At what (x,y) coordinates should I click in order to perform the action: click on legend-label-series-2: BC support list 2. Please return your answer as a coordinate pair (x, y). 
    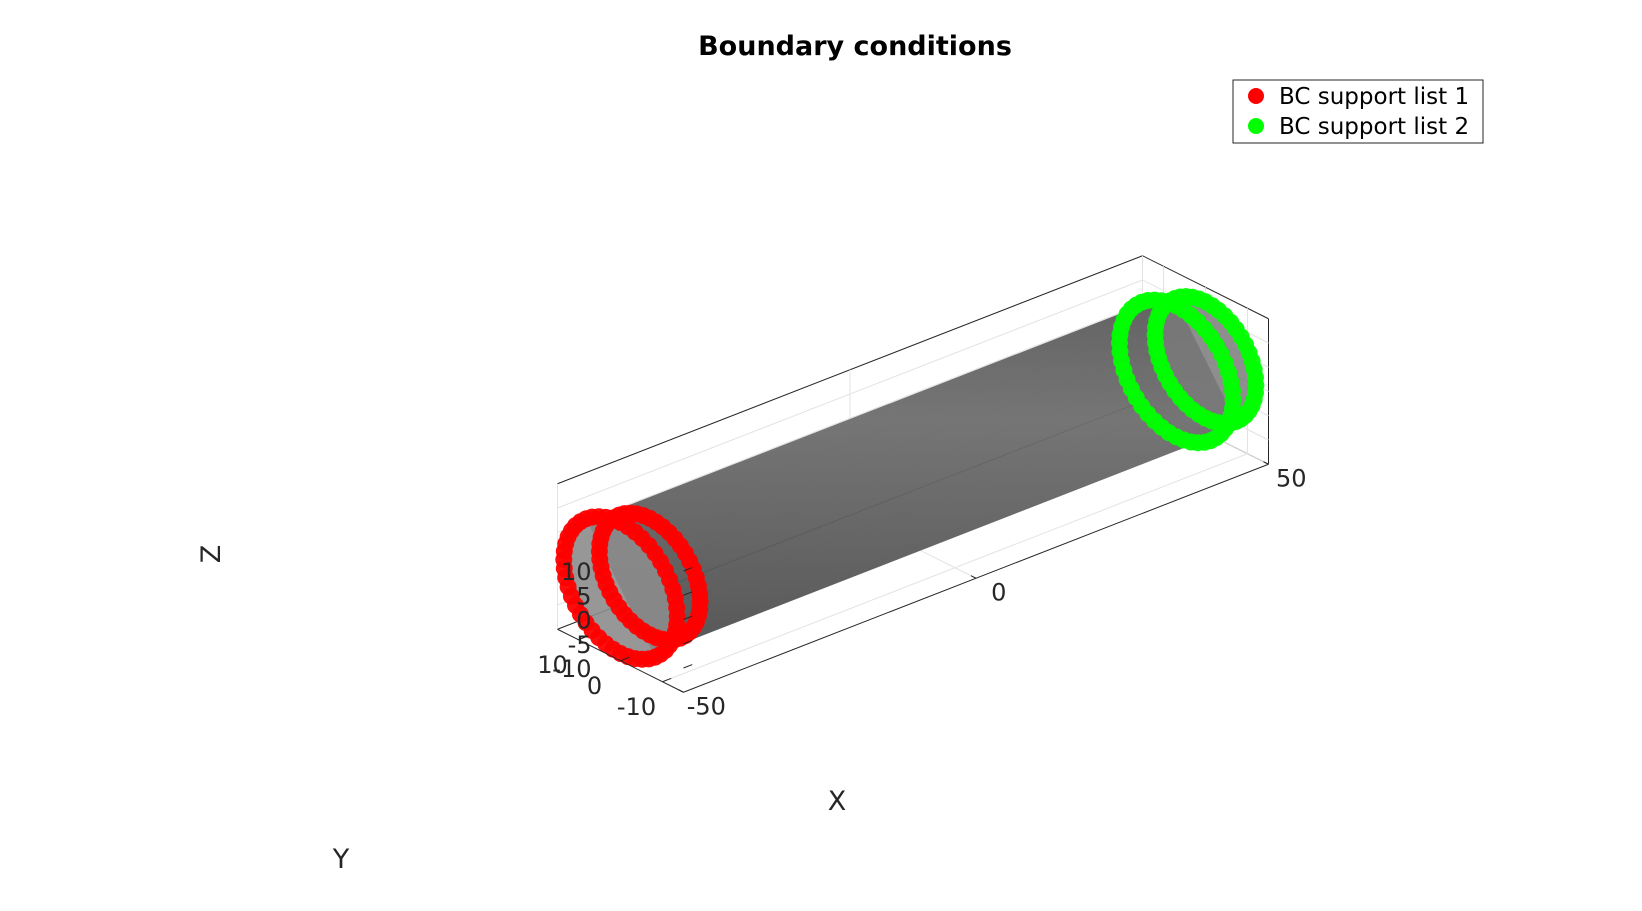
    Looking at the image, I should click on (1374, 127).